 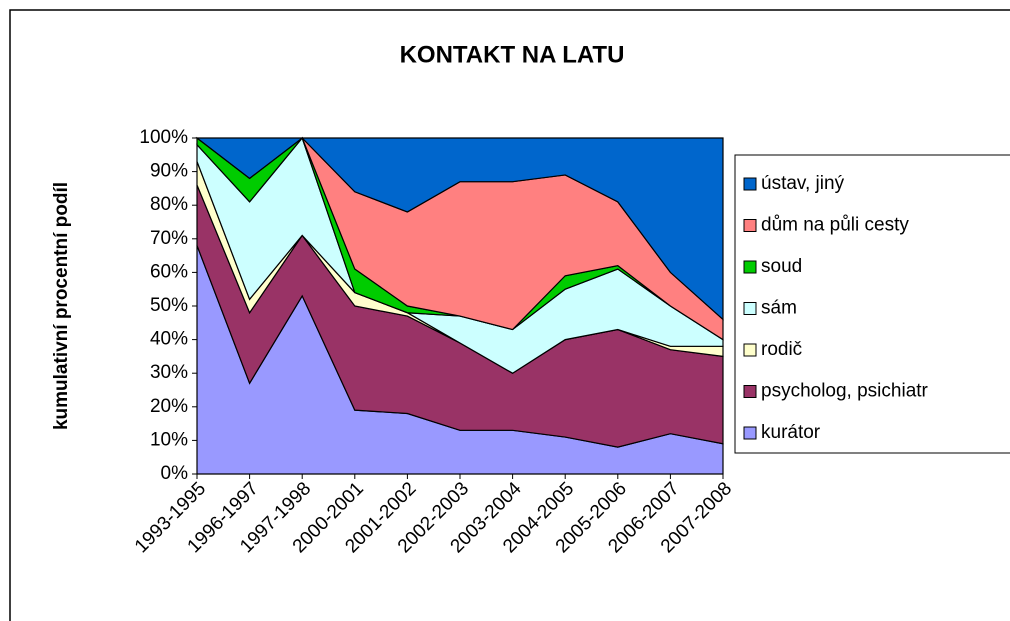 What do you see at coordinates (781, 349) in the screenshot?
I see `legend-label: rodič` at bounding box center [781, 349].